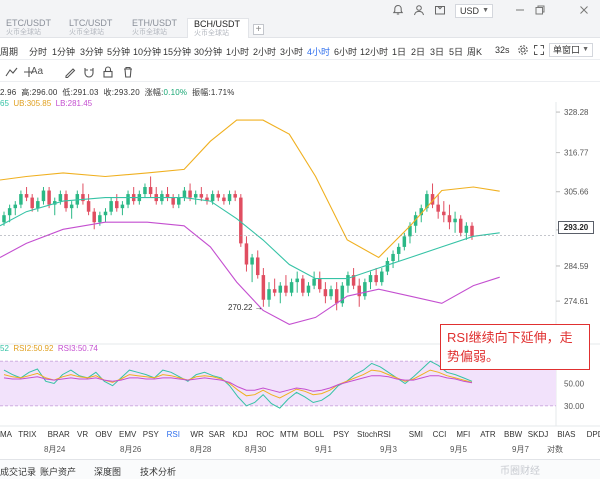 Image resolution: width=600 pixels, height=479 pixels. Describe the element at coordinates (419, 10) in the screenshot. I see `user-icon` at that location.